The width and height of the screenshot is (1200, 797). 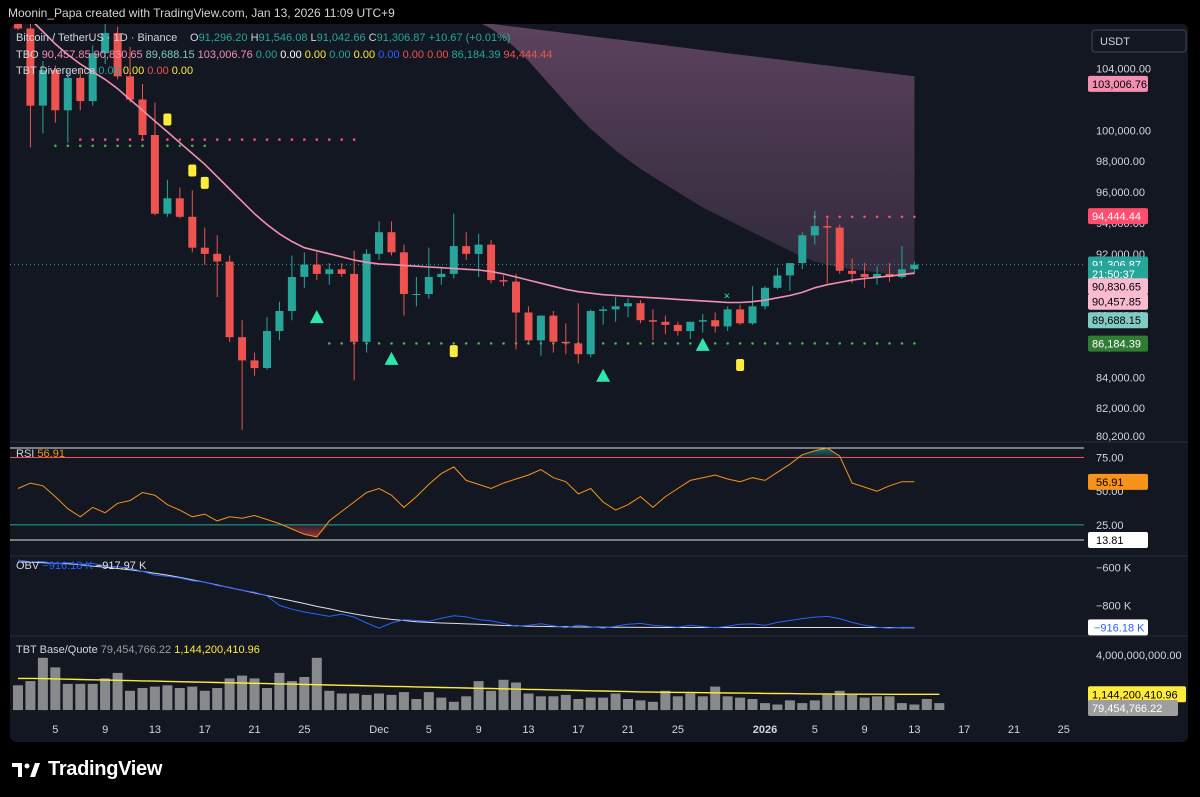 What do you see at coordinates (821, 453) in the screenshot?
I see `rsi-overbought-fill` at bounding box center [821, 453].